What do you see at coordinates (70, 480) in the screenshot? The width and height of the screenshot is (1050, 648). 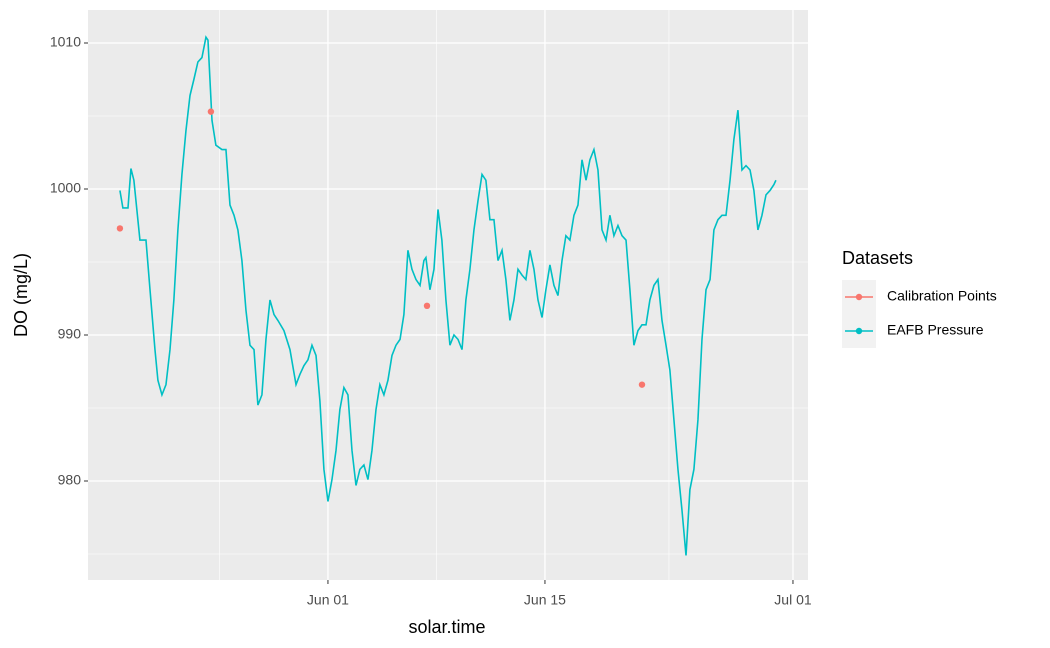 I see `y-tick-label: 980` at bounding box center [70, 480].